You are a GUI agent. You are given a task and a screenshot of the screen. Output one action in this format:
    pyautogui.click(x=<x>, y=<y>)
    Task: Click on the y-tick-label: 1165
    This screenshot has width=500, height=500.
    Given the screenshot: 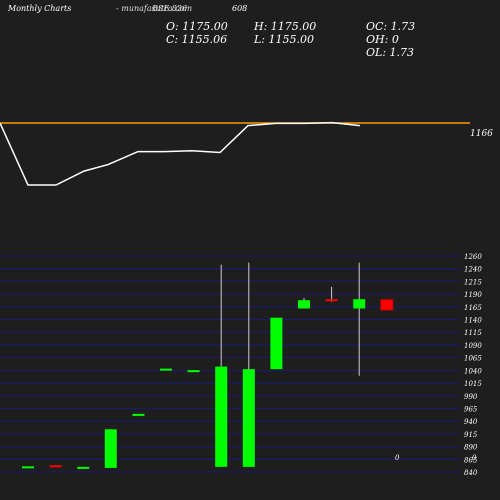 What is the action you would take?
    pyautogui.click(x=473, y=308)
    